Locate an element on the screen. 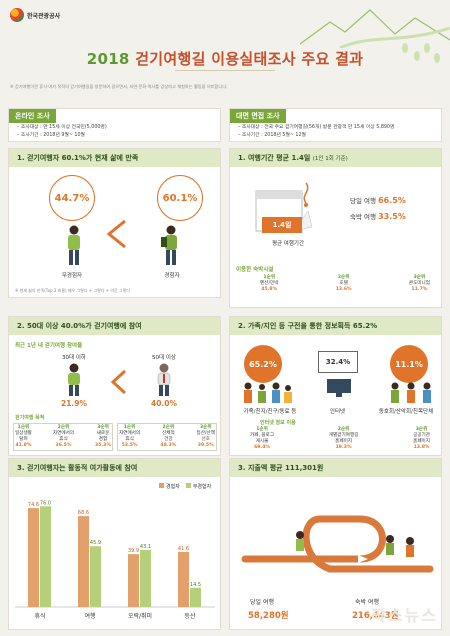  purpose-title: 걷기여행 목적 is located at coordinates (30, 418).